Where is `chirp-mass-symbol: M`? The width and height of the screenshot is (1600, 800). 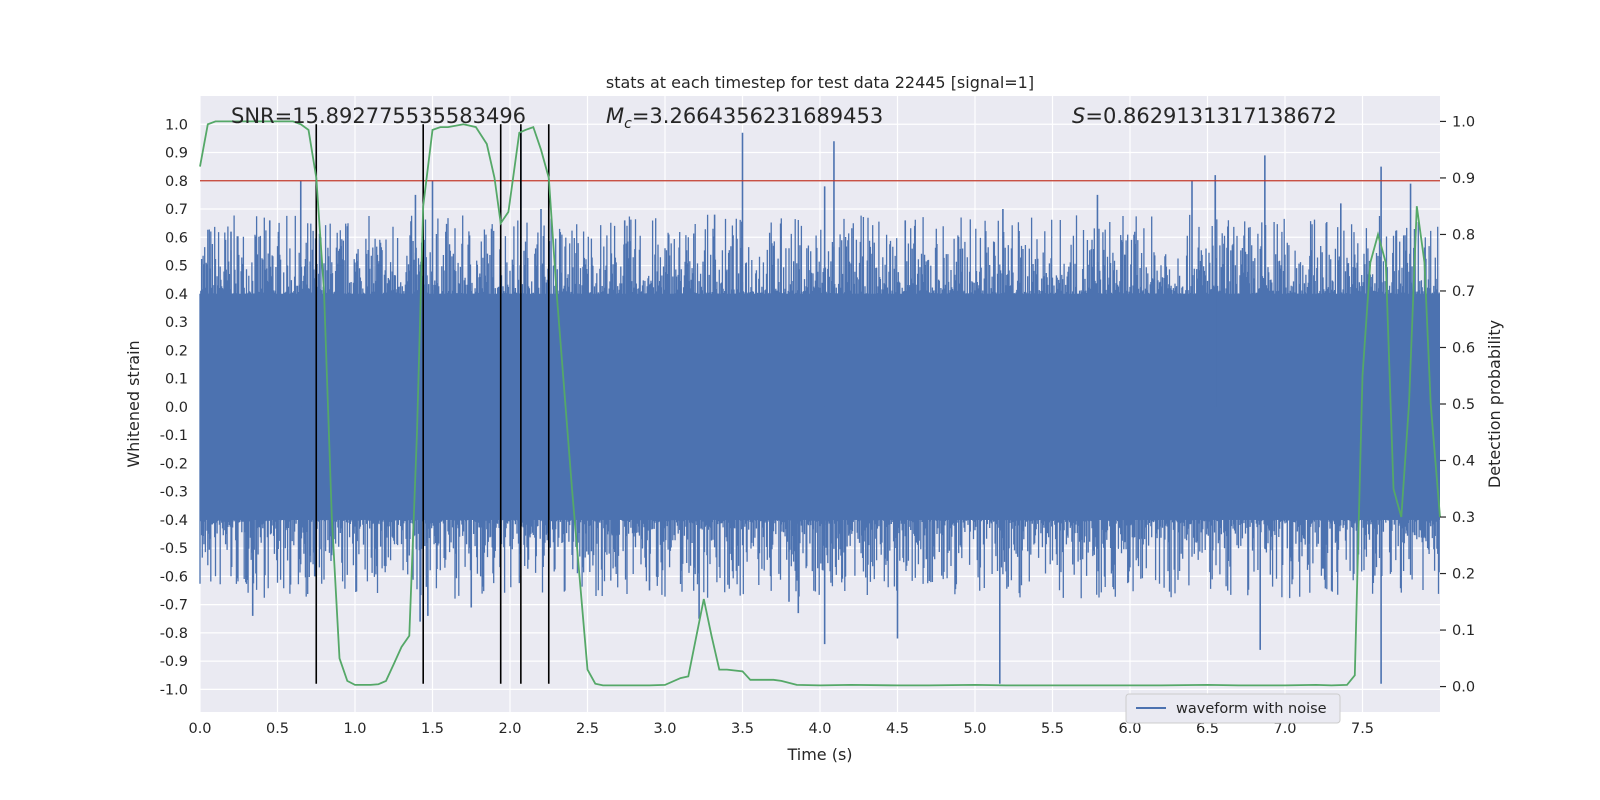 chirp-mass-symbol: M is located at coordinates (615, 116).